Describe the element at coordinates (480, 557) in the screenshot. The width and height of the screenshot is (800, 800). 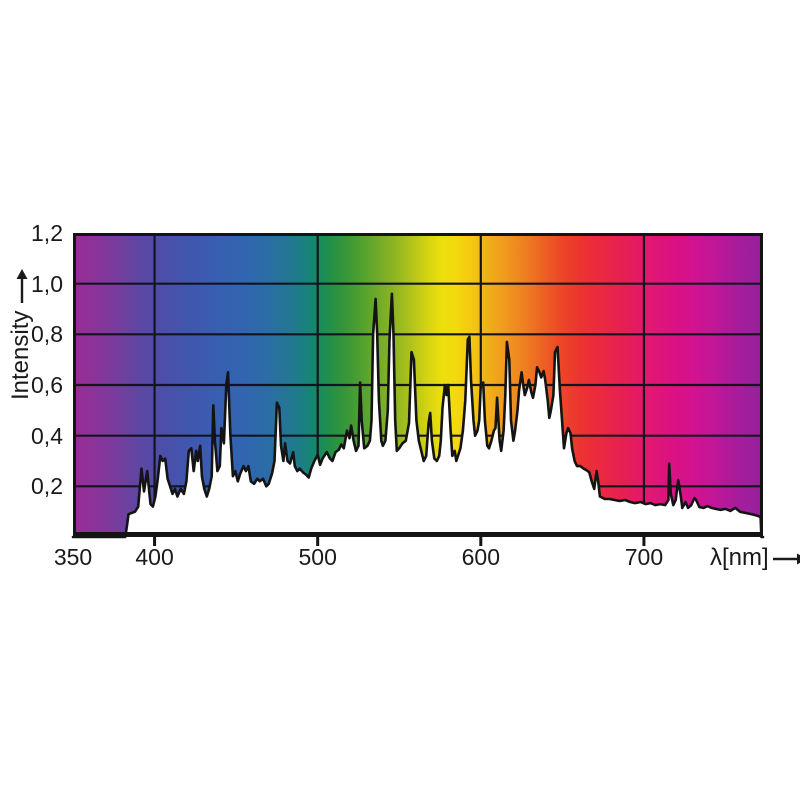
I see `x-tick-label: 600` at that location.